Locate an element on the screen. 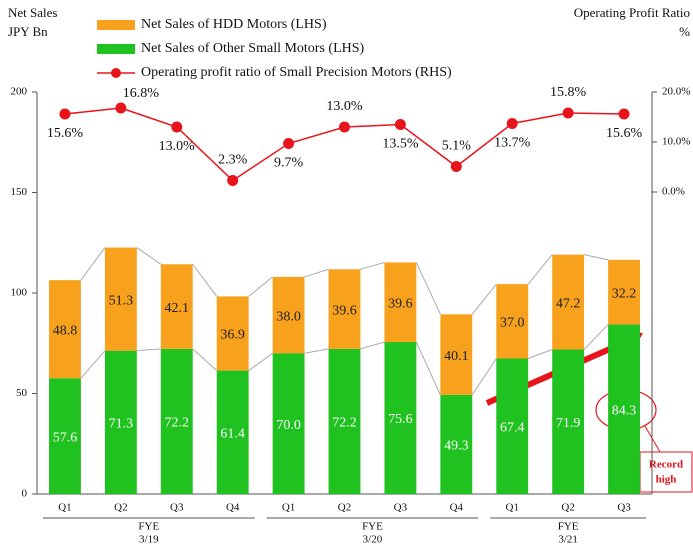 This screenshot has height=544, width=693. bar-value-label: 75.6 is located at coordinates (400, 419).